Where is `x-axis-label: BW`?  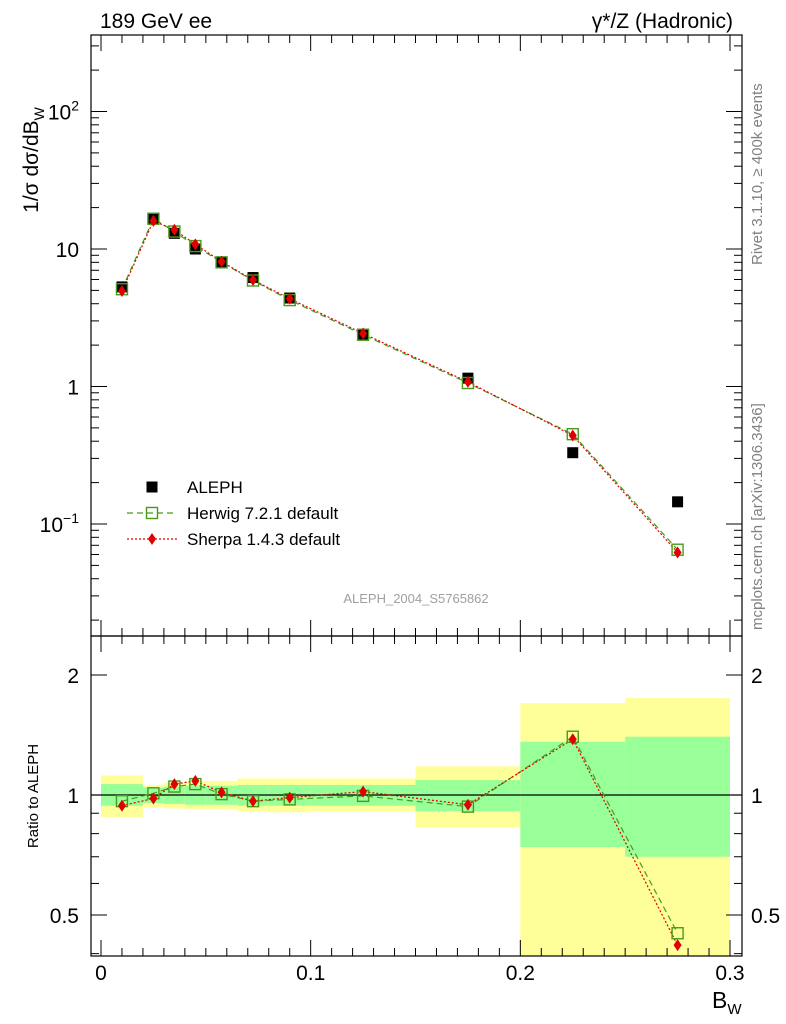 x-axis-label: BW is located at coordinates (727, 1002).